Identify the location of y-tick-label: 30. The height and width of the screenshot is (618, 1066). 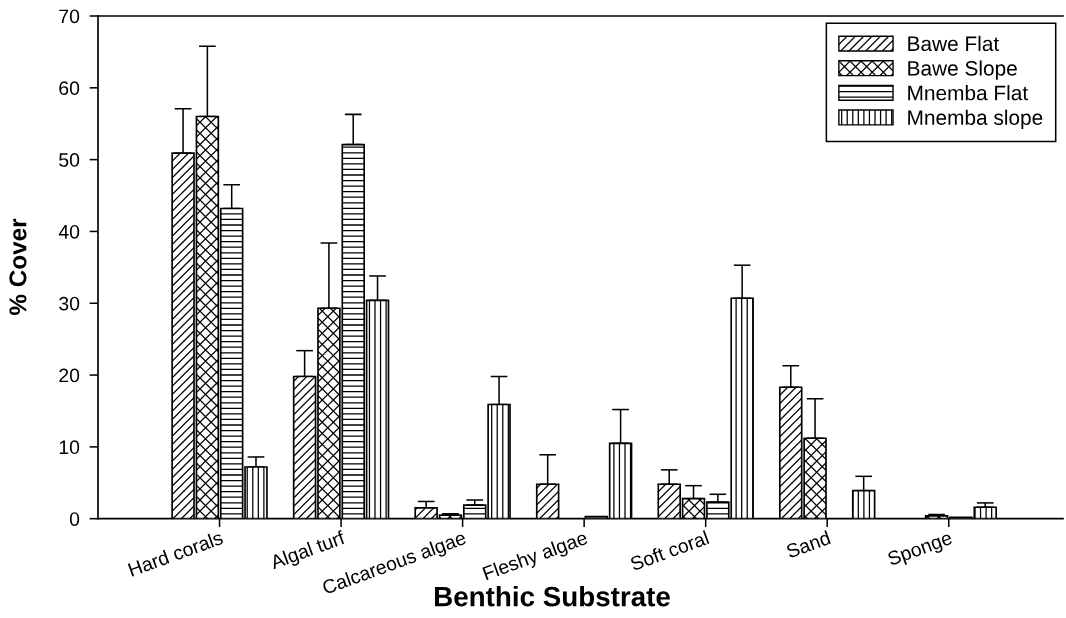
(69, 303).